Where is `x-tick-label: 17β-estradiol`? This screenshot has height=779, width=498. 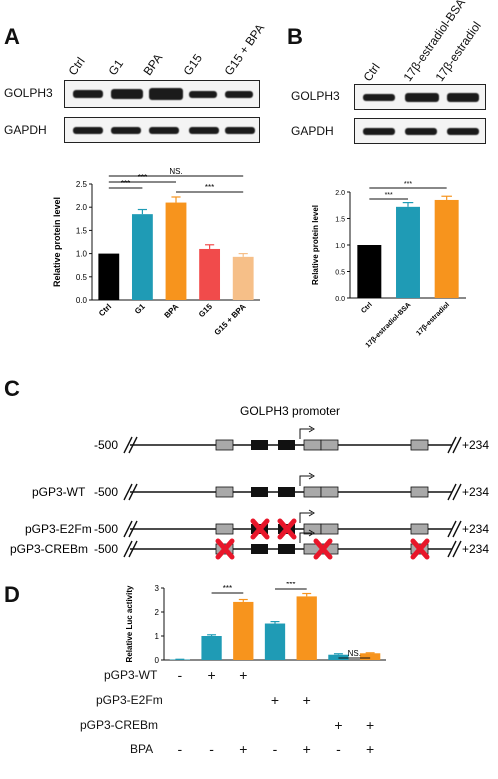
x-tick-label: 17β-estradiol is located at coordinates (433, 319).